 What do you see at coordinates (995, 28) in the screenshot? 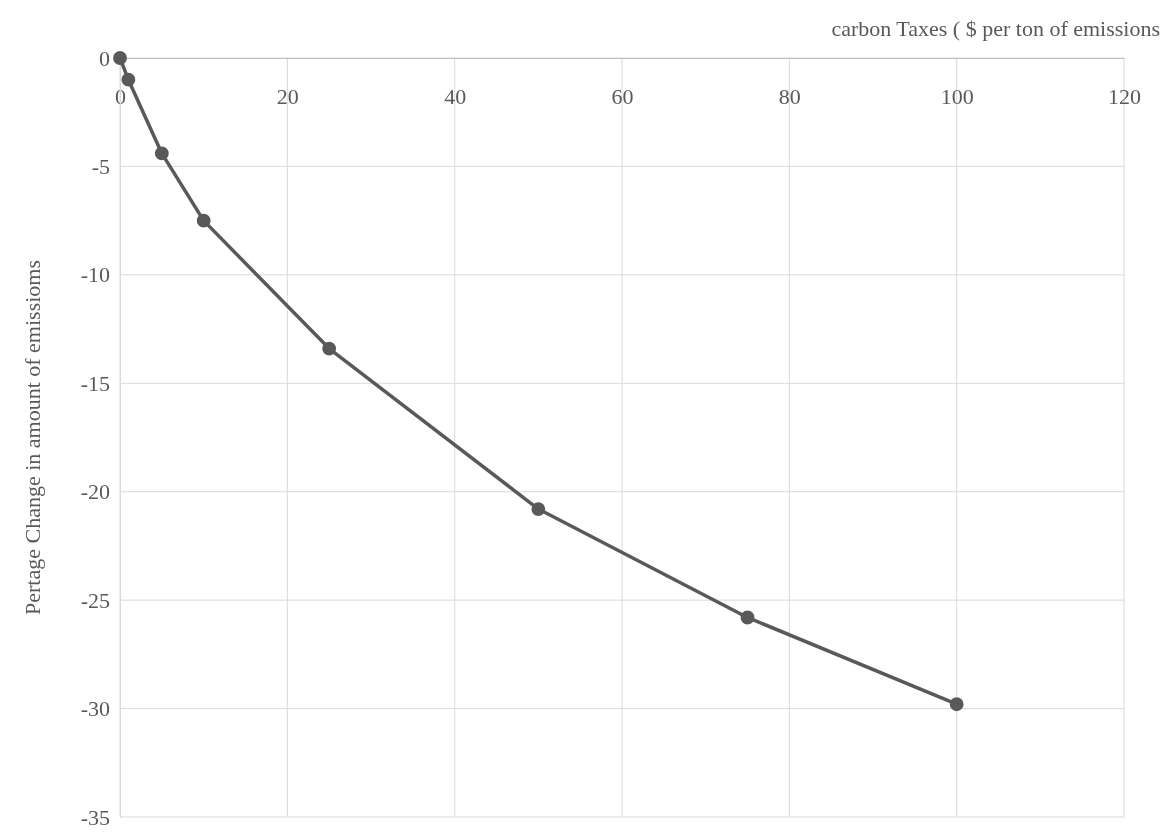
I see `x-axis-title: carbon Taxes ( $ per ton of emissions` at bounding box center [995, 28].